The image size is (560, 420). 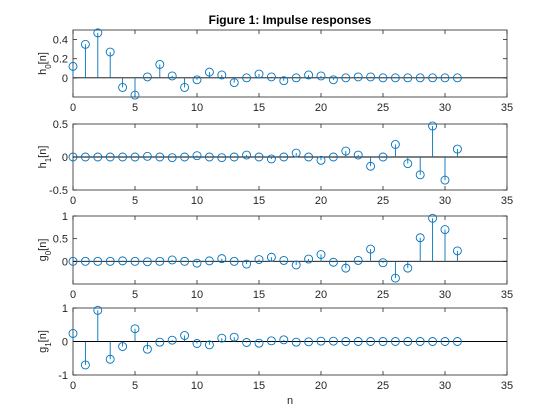 I want to click on y-axis-label-sub: 1, so click(x=48, y=344).